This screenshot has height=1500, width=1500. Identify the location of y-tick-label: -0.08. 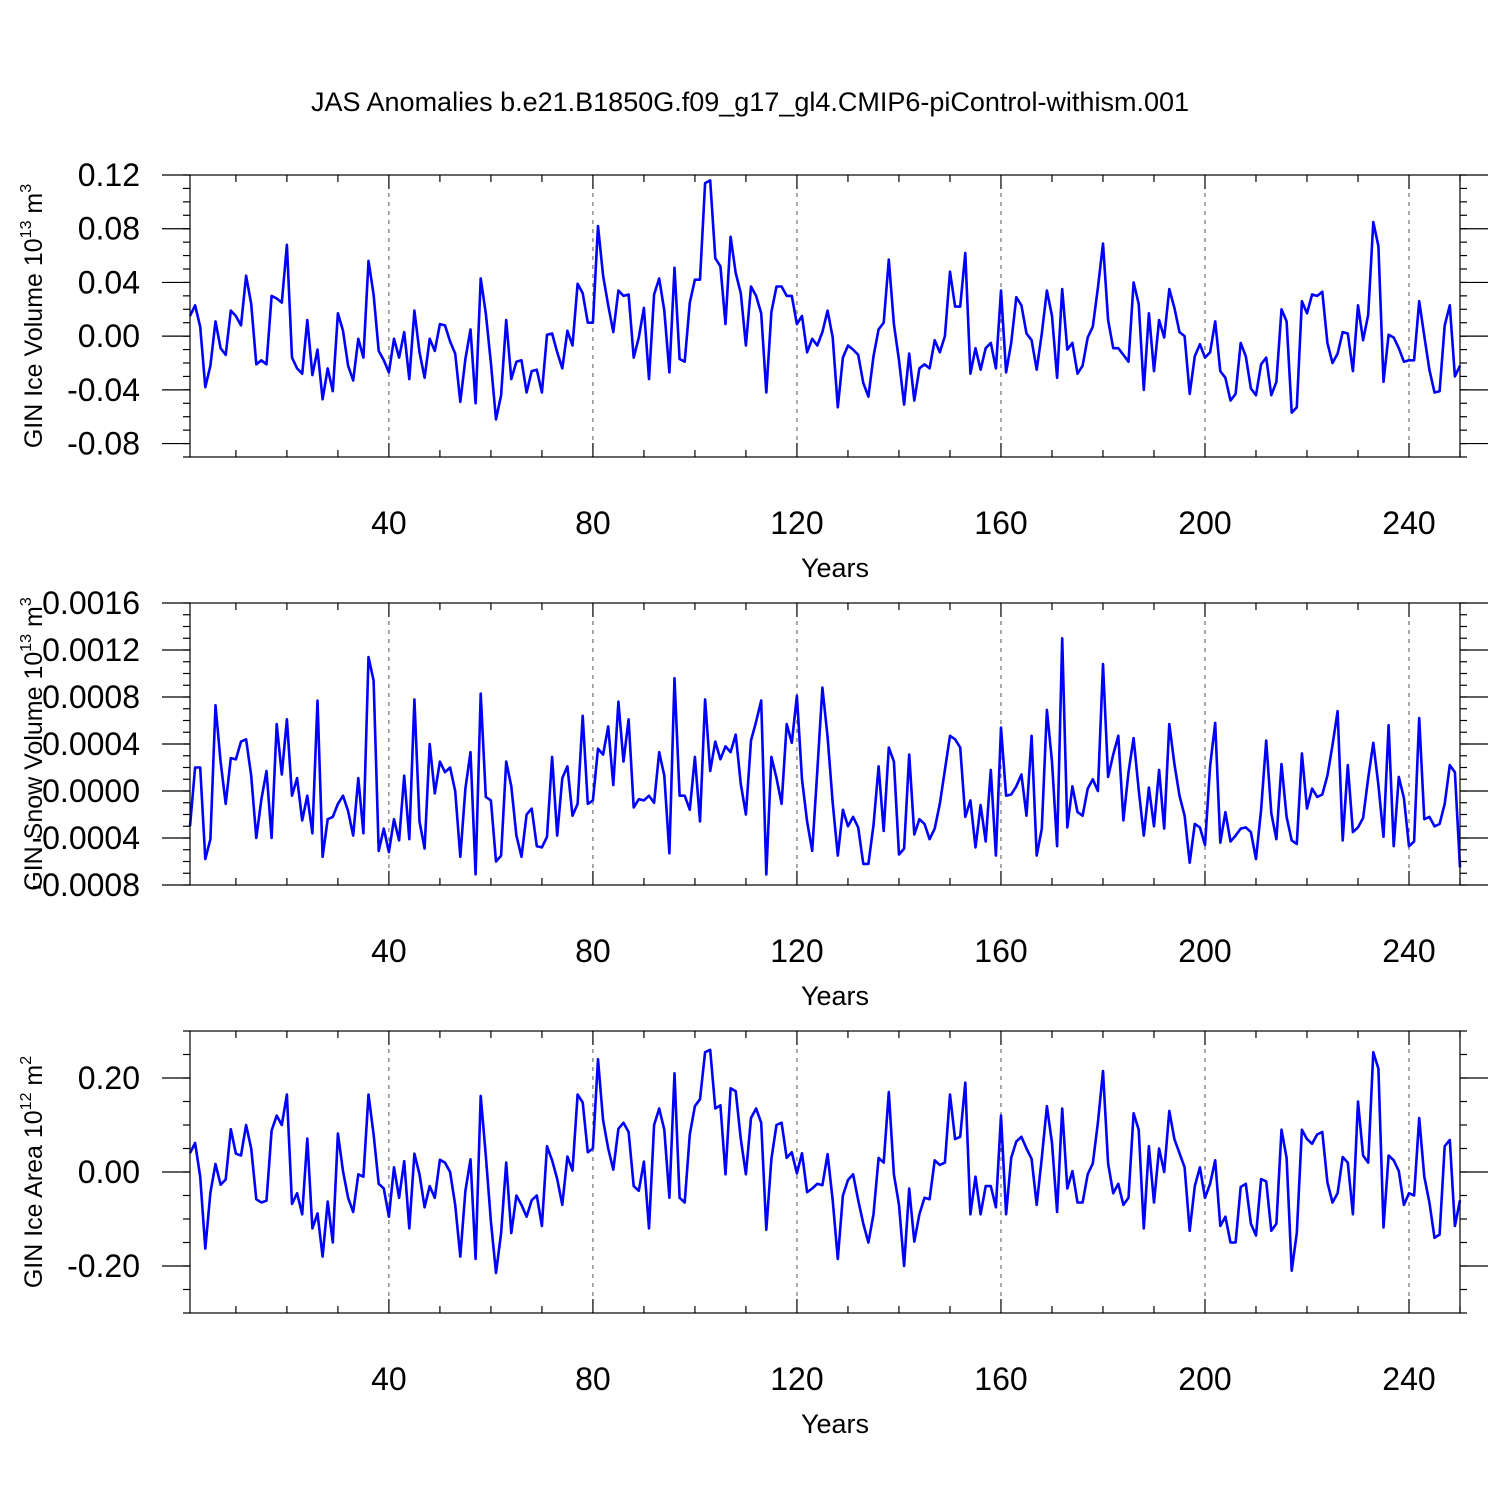
(103, 444).